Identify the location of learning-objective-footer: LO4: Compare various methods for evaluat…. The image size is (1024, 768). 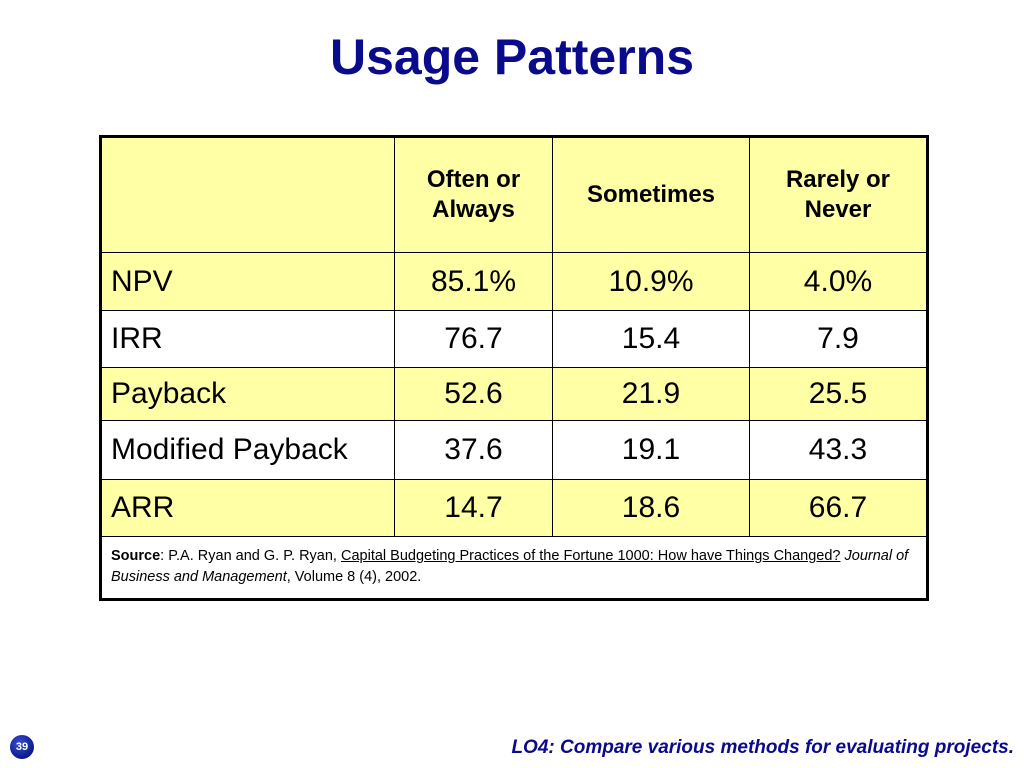
(762, 747).